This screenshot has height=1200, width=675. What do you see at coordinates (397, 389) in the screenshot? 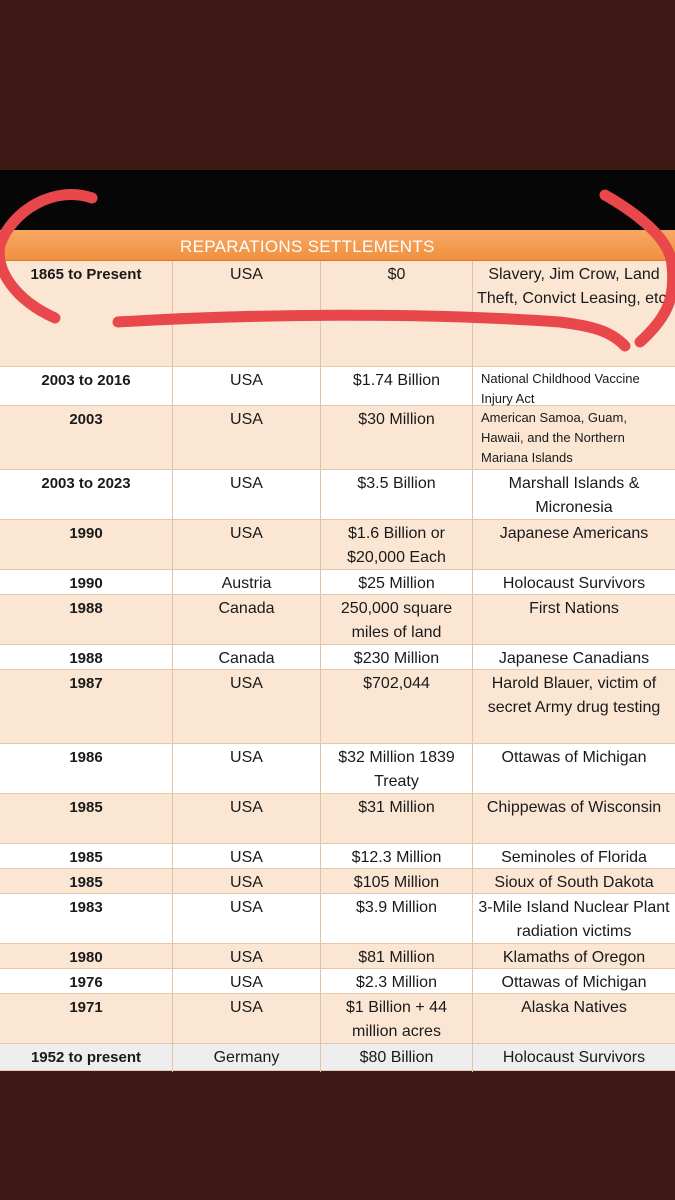
I see `amount-cell: $1.74 Billion` at bounding box center [397, 389].